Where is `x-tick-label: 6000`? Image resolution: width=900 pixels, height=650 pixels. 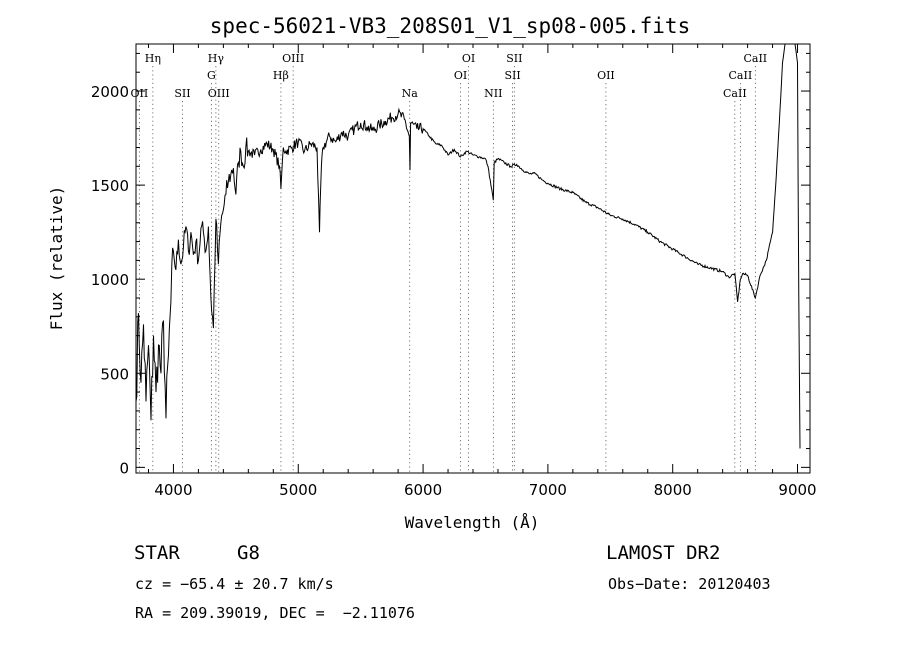
x-tick-label: 6000 is located at coordinates (423, 490).